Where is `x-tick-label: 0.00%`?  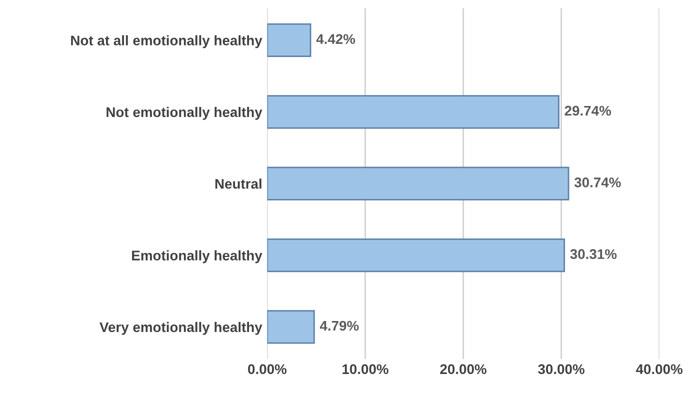
x-tick-label: 0.00% is located at coordinates (267, 369).